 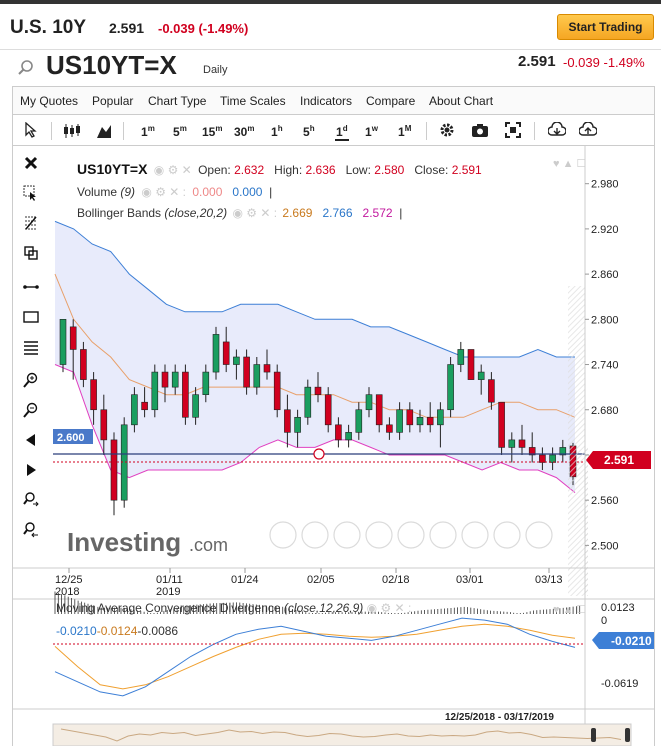 I want to click on menu-indicators: Indicators, so click(x=326, y=101).